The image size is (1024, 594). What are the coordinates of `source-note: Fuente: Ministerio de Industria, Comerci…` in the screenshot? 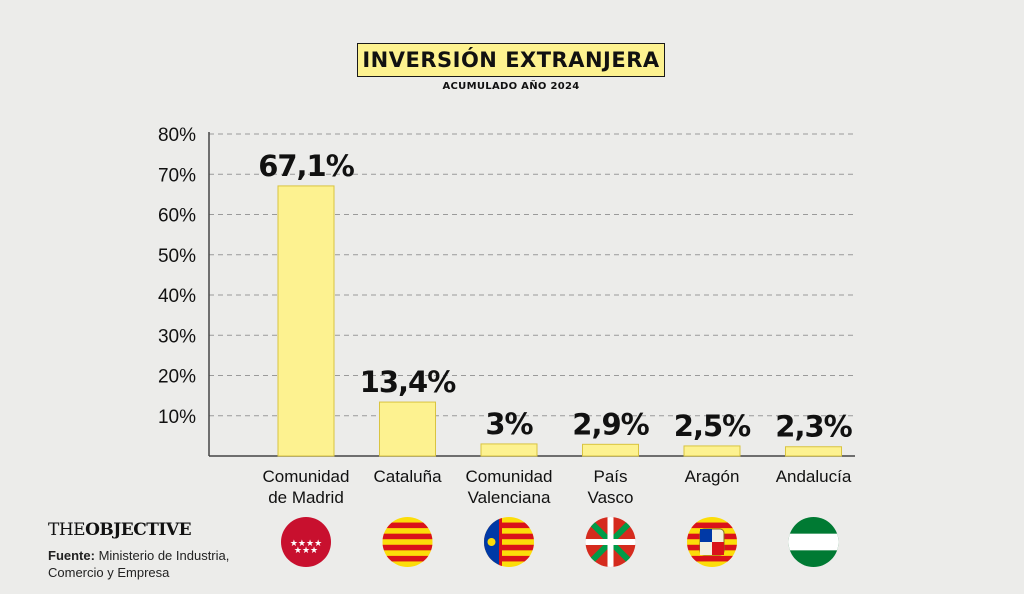 It's located at (148, 564).